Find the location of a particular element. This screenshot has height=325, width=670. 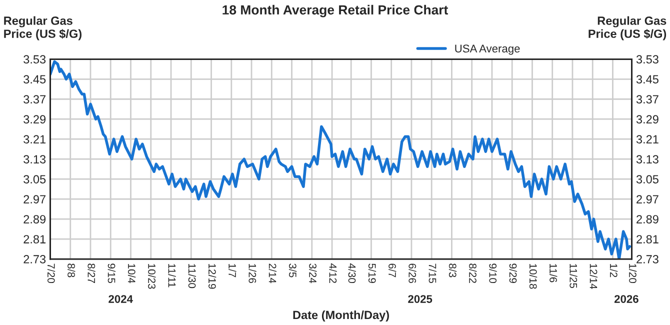

y-tick-label: 2.81 is located at coordinates (35, 239).